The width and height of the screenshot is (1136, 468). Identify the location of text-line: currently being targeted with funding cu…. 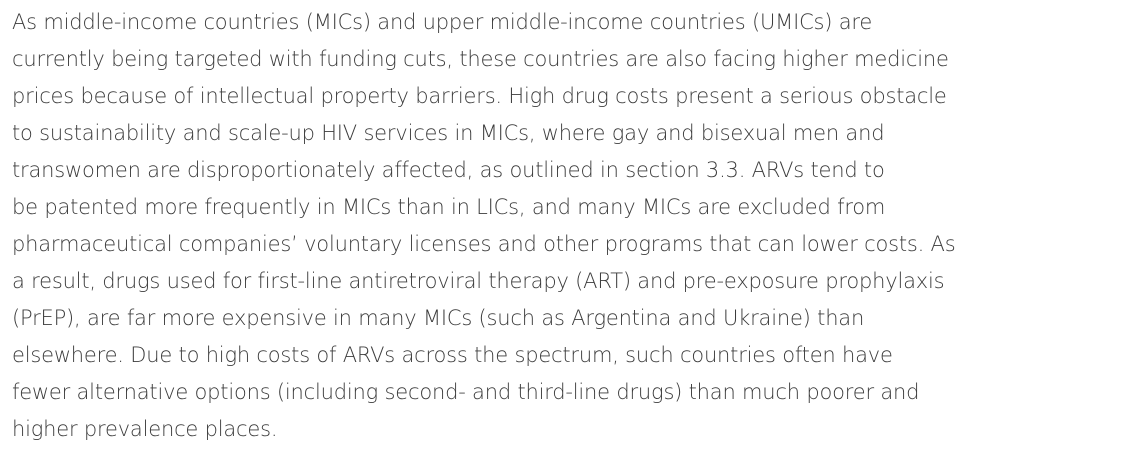
(480, 59).